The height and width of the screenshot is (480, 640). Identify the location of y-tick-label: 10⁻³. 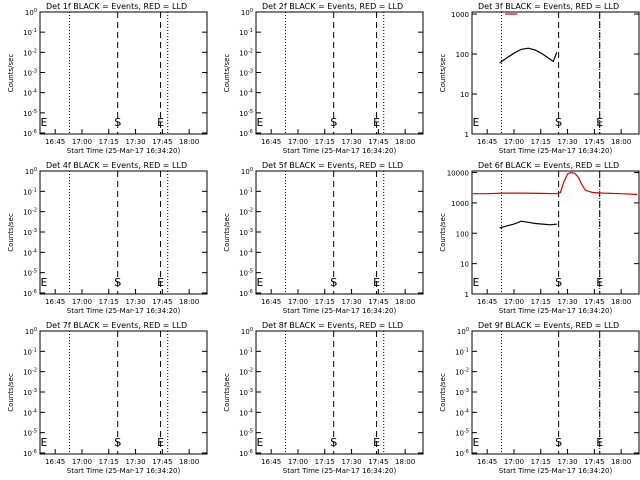
(246, 392).